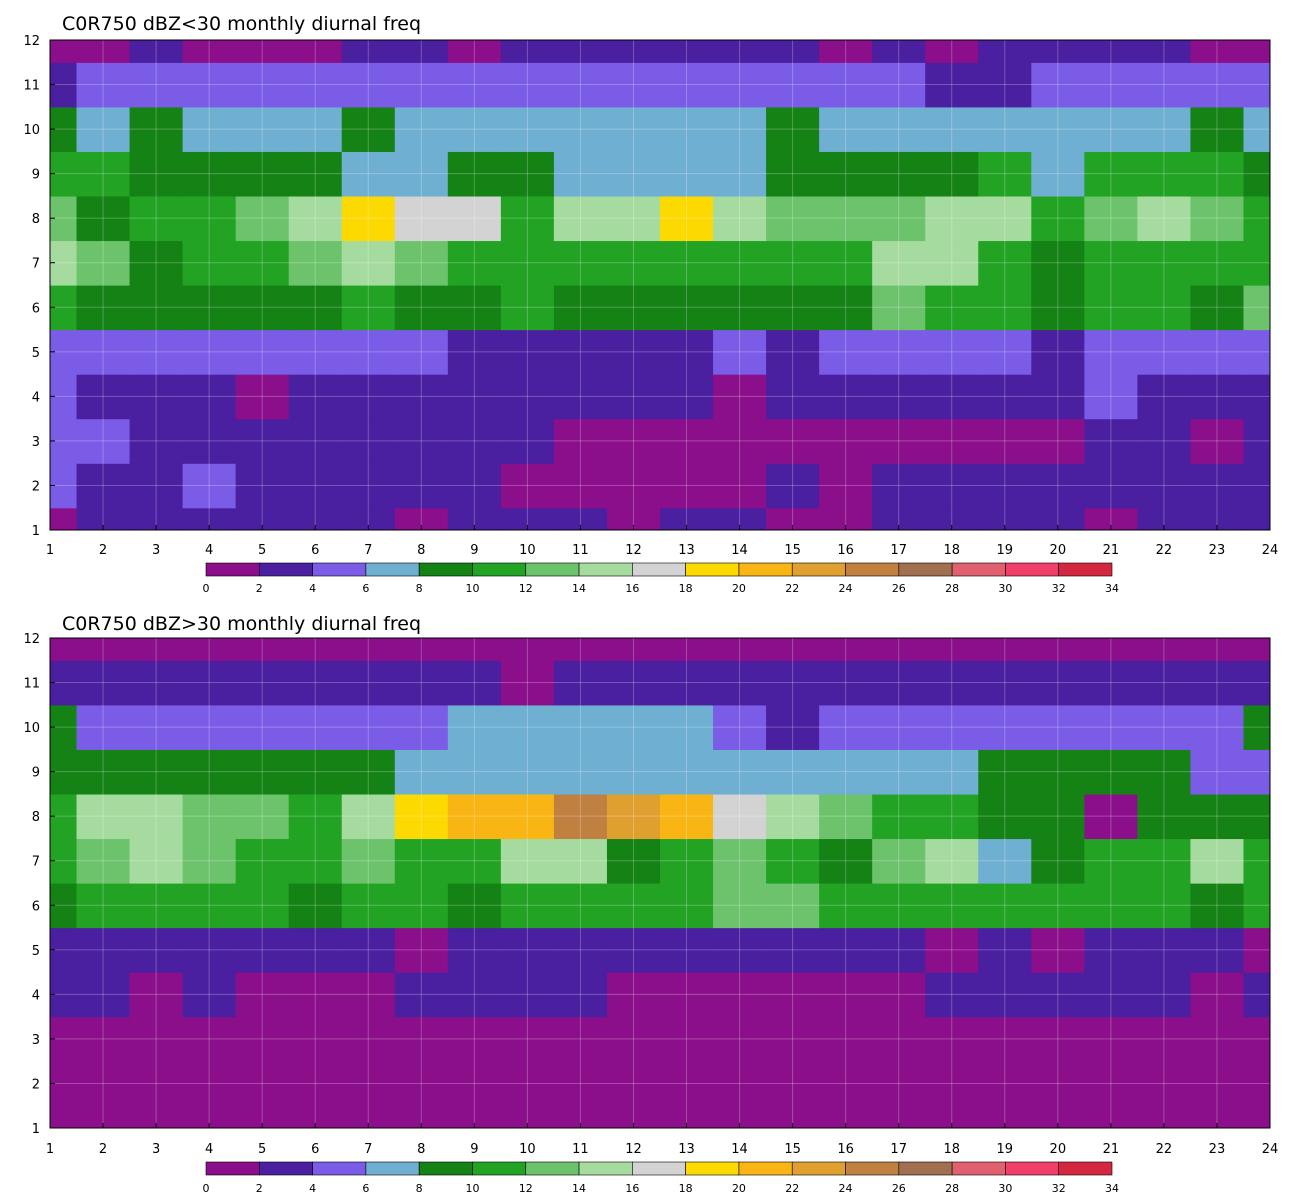 This screenshot has height=1200, width=1300. I want to click on x-tick-label: 12, so click(633, 550).